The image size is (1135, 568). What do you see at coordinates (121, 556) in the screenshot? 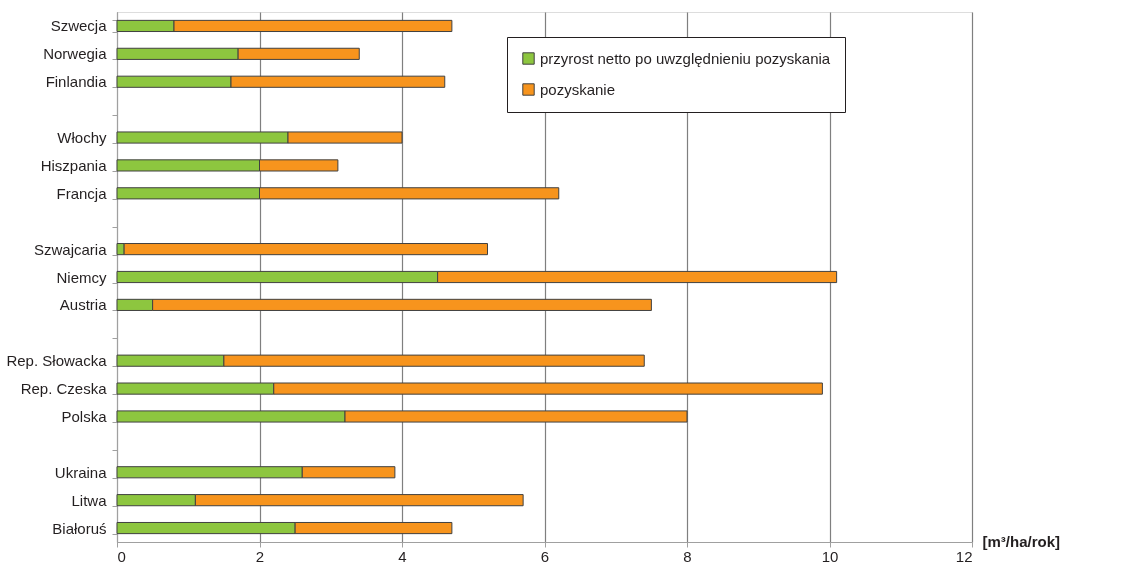
I see `x-tick-label: 0` at bounding box center [121, 556].